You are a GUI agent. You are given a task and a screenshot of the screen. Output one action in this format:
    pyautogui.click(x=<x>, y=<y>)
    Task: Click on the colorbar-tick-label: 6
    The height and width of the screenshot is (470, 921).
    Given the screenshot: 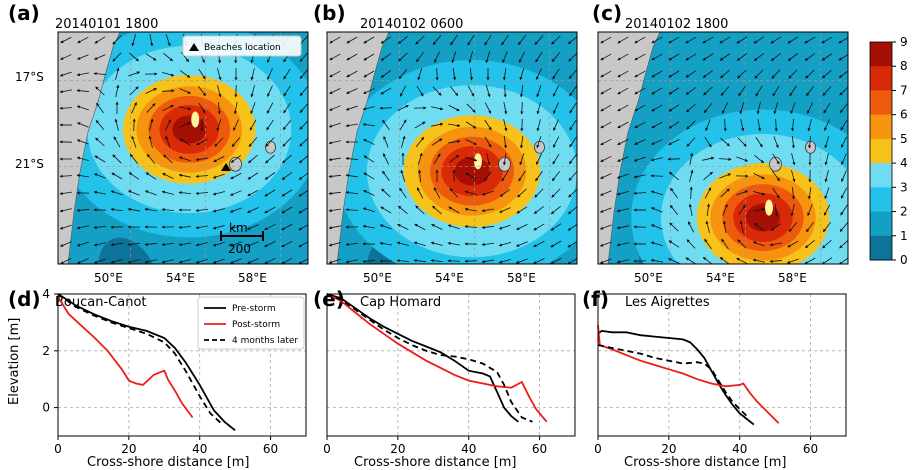 What is the action you would take?
    pyautogui.click(x=904, y=115)
    